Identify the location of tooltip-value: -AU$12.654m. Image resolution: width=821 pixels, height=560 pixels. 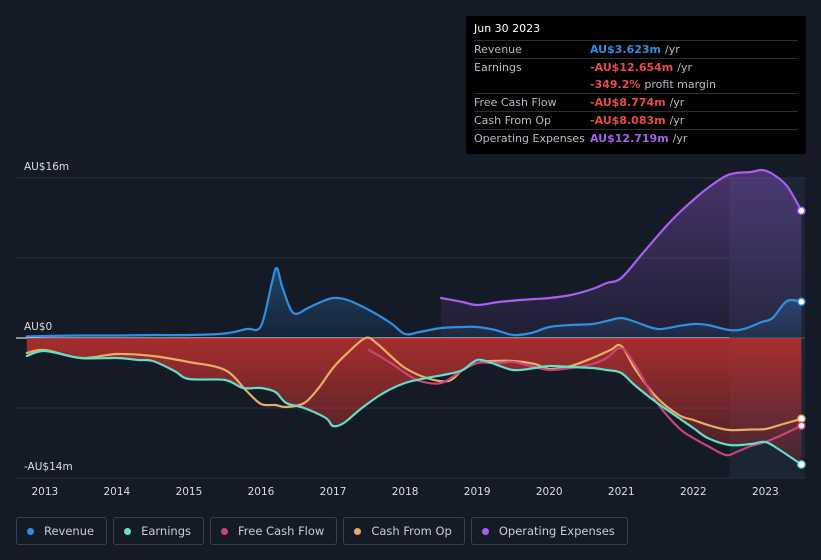
(632, 67).